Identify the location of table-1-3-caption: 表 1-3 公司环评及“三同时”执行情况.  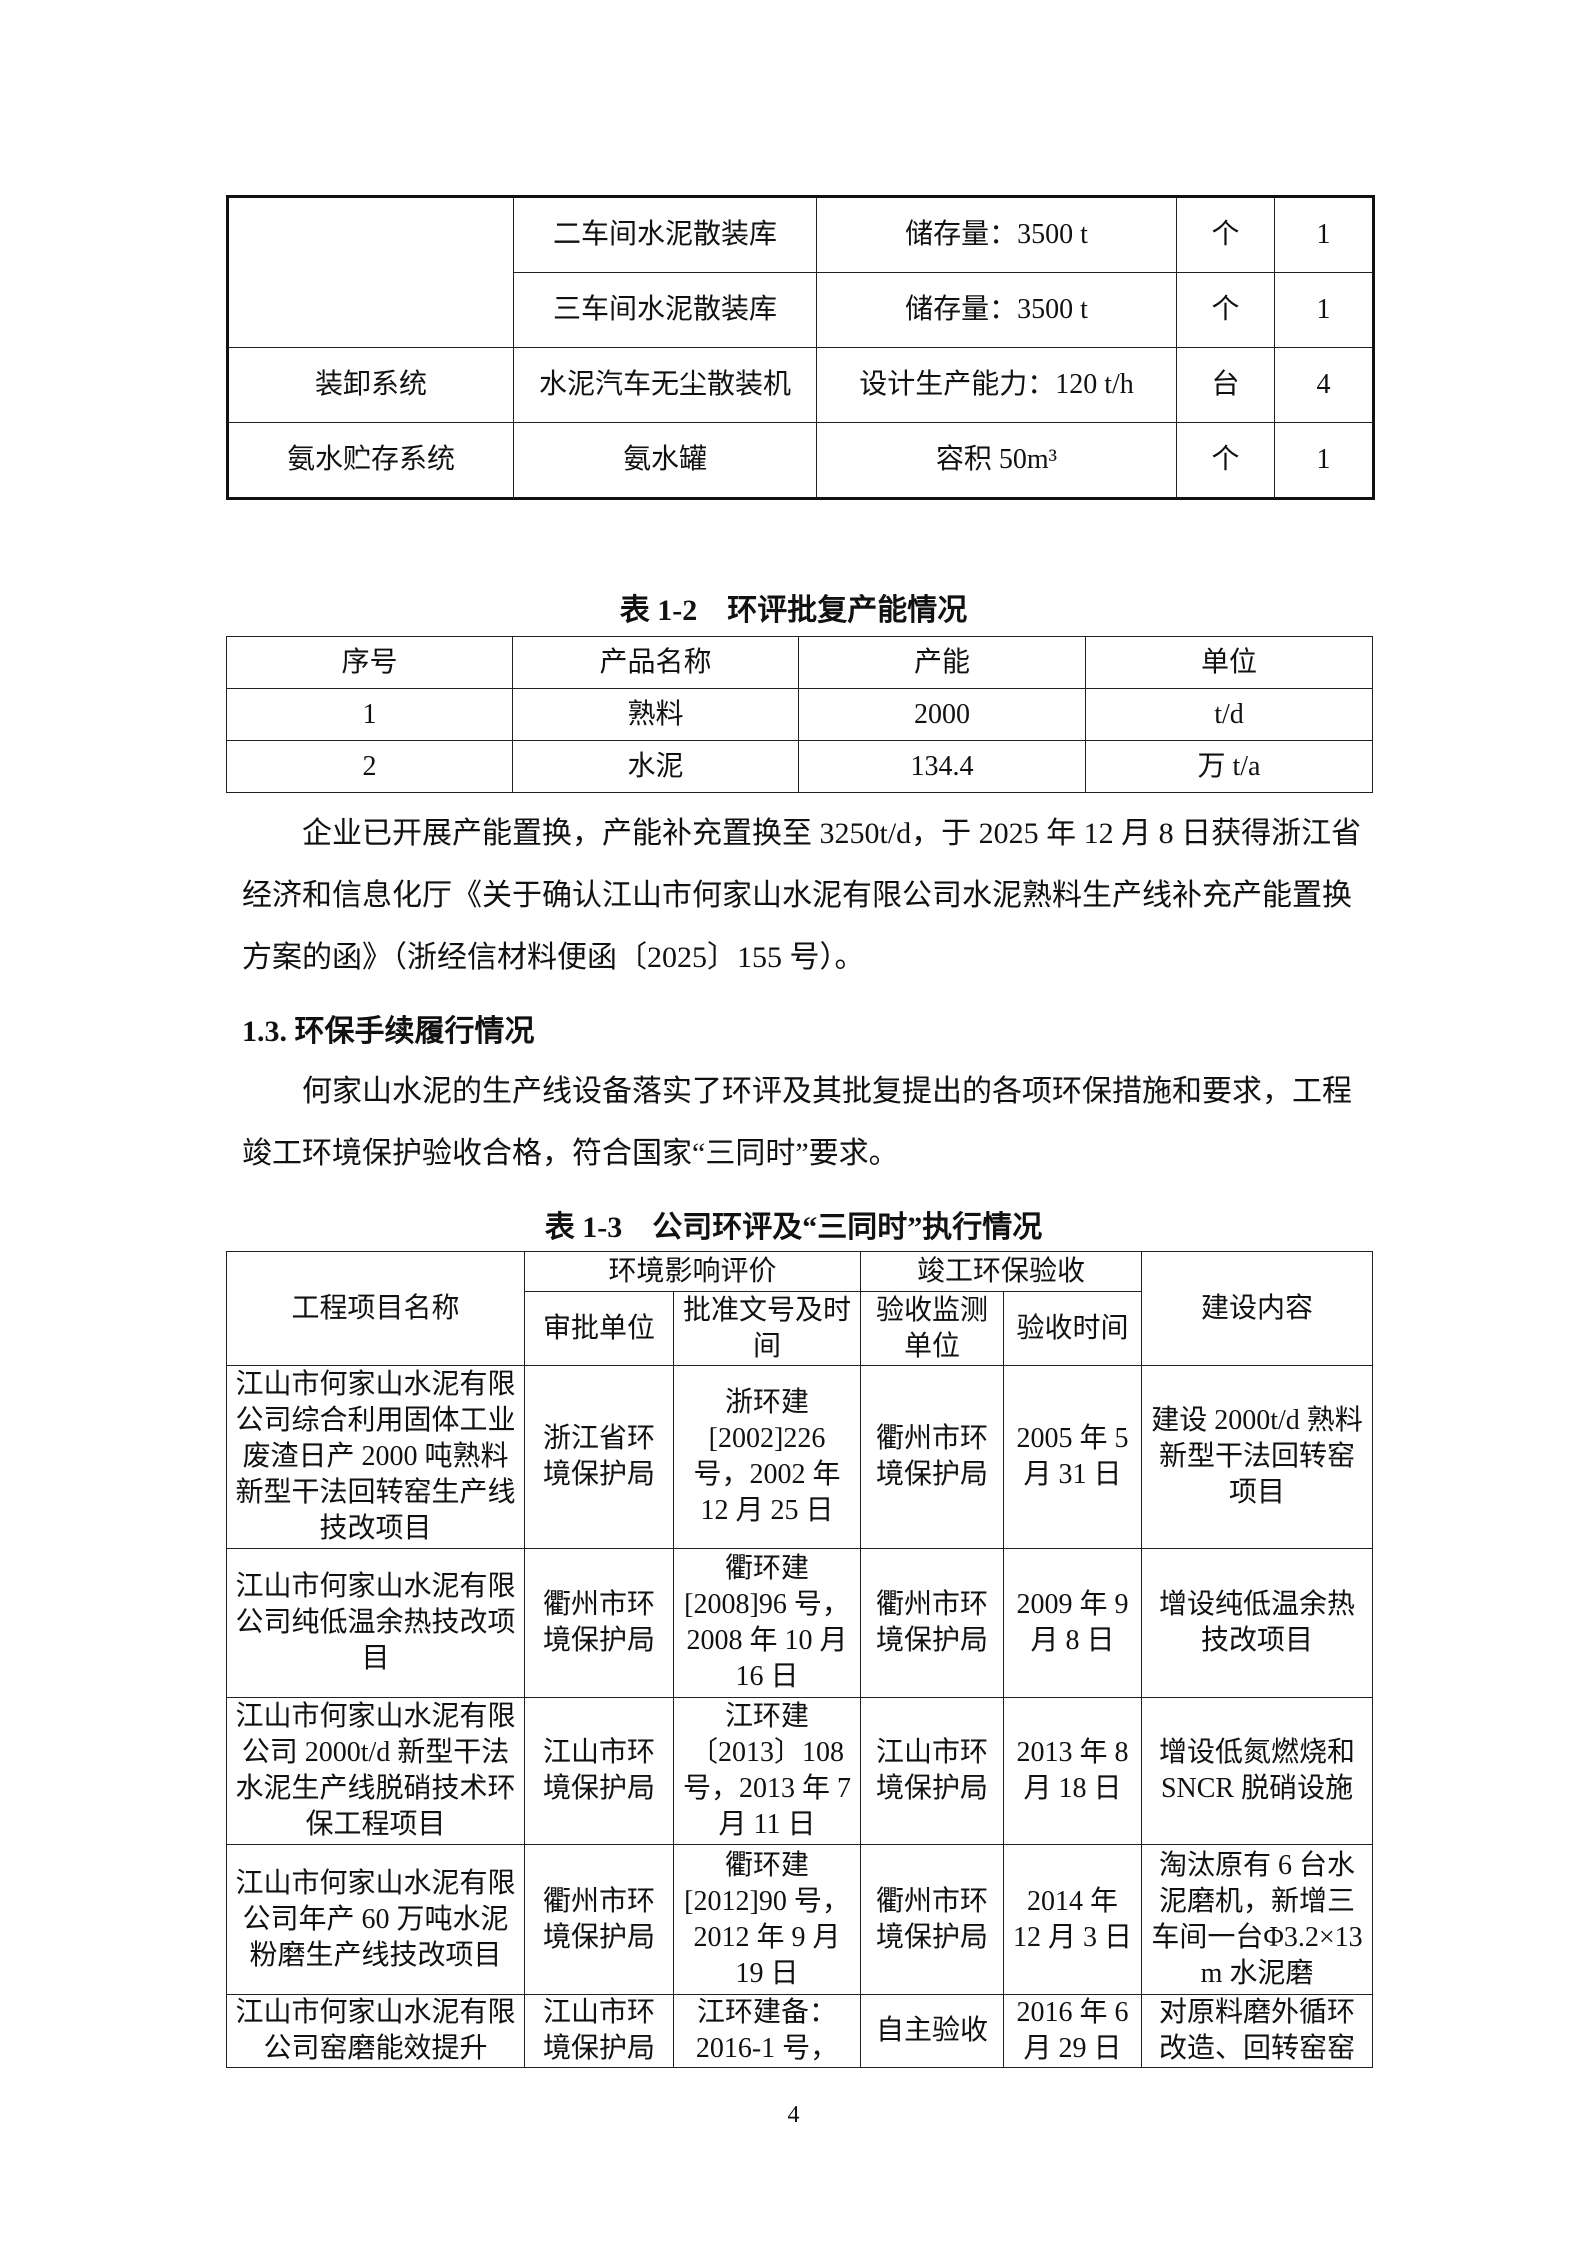
(793, 1227).